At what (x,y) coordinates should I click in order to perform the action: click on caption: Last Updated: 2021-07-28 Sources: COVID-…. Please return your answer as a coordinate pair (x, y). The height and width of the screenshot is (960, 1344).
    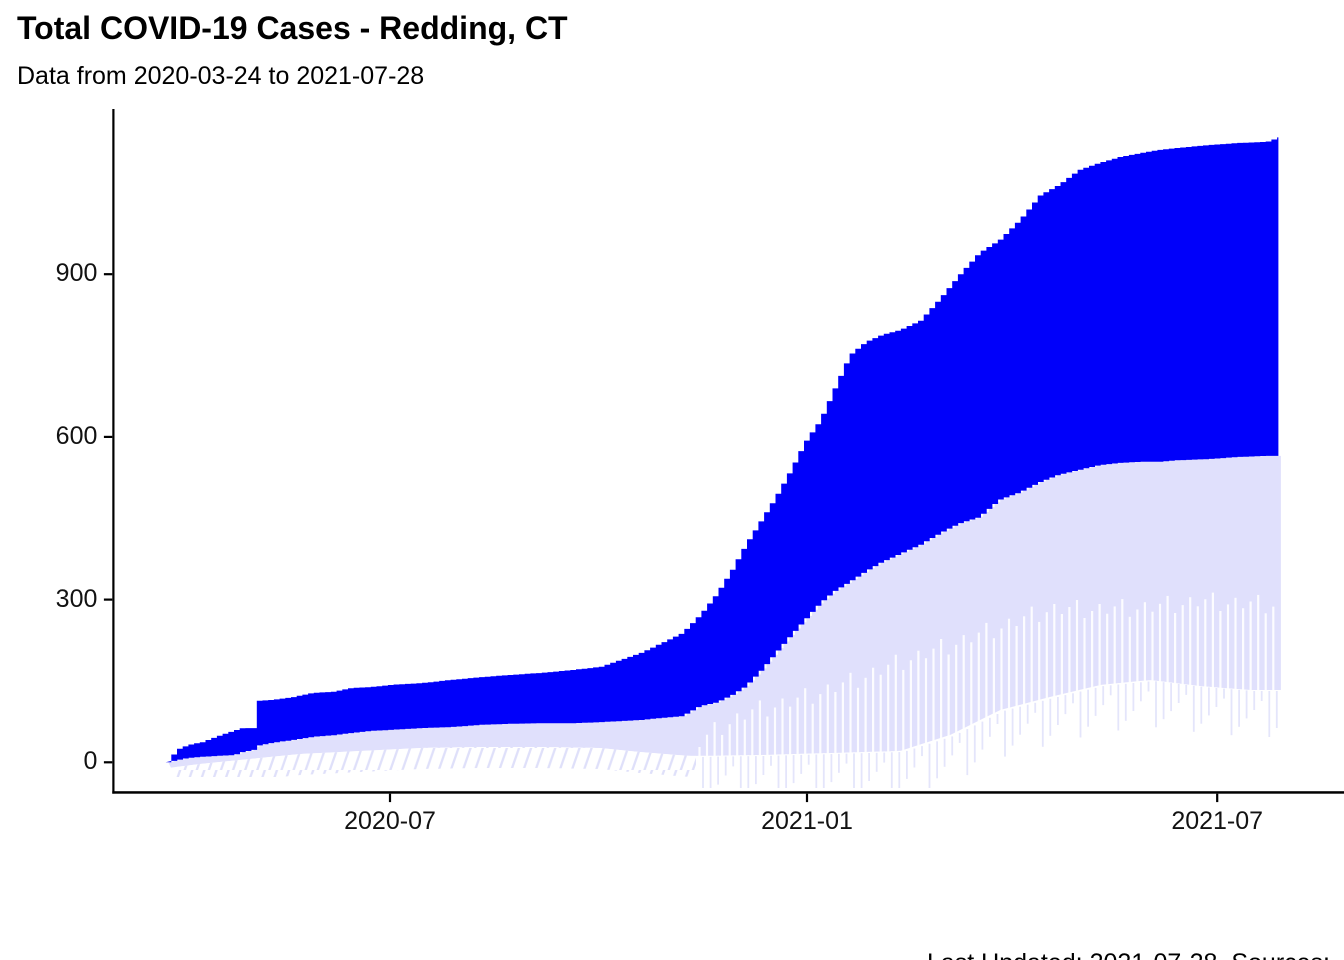
    Looking at the image, I should click on (957, 923).